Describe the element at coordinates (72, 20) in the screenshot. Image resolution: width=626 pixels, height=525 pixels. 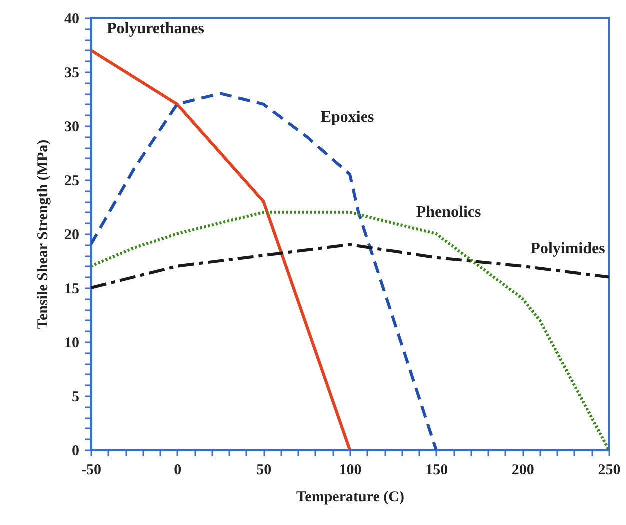
I see `y-tick-label: 40` at that location.